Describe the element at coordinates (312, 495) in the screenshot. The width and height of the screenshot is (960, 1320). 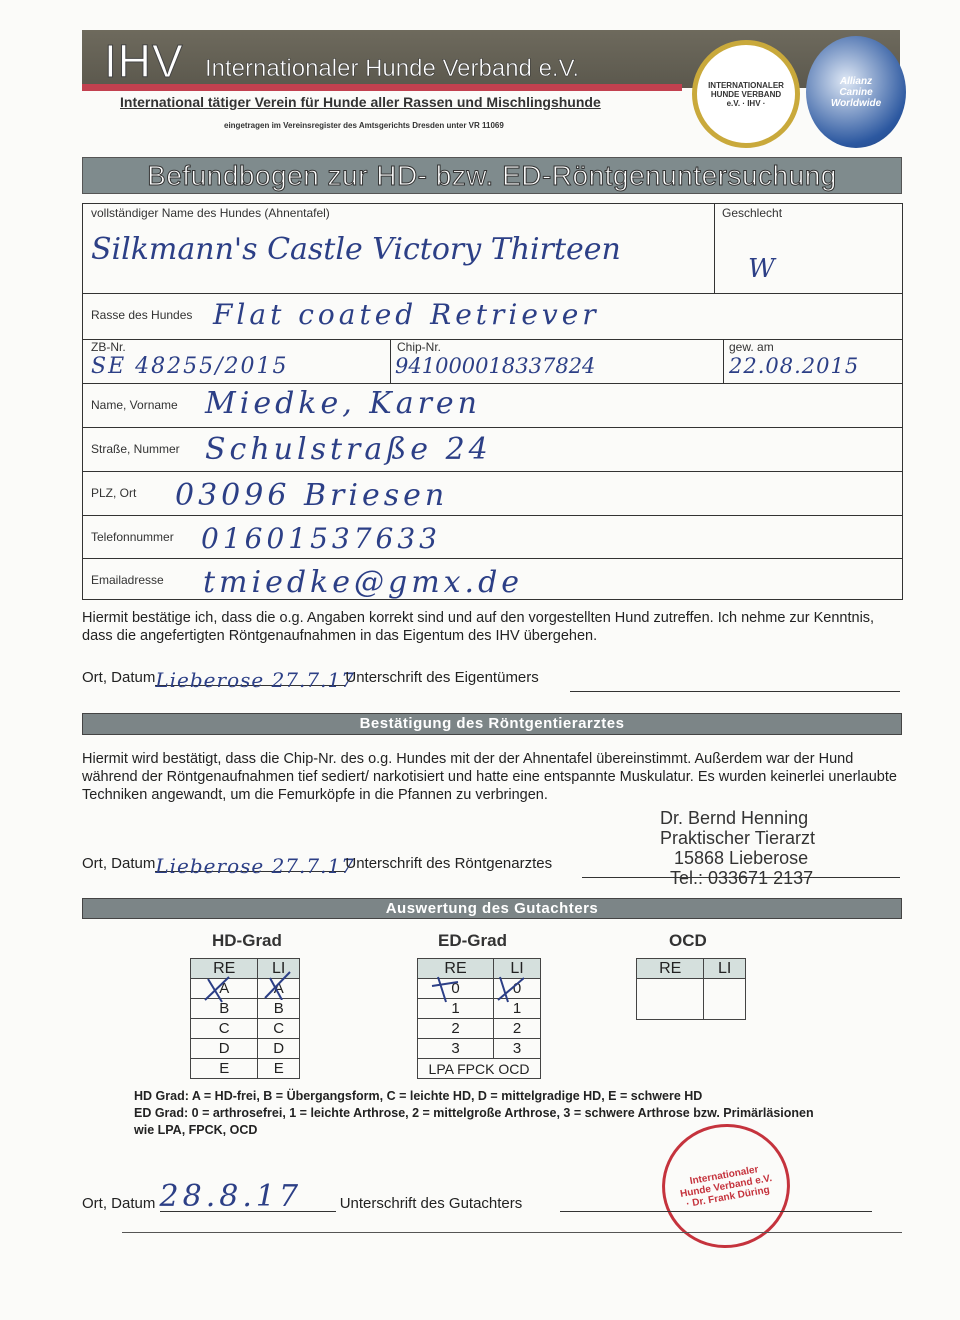
I see `city-value: 03096 Briesen` at that location.